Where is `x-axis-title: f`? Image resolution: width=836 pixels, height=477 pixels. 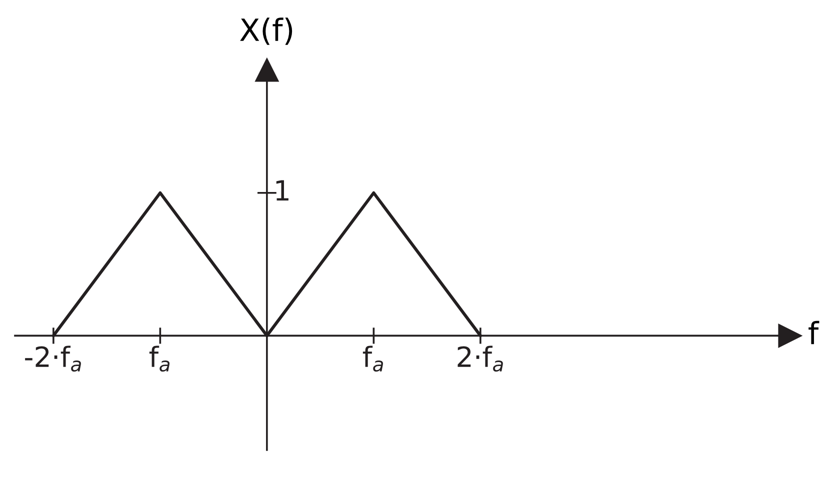 x-axis-title: f is located at coordinates (814, 332).